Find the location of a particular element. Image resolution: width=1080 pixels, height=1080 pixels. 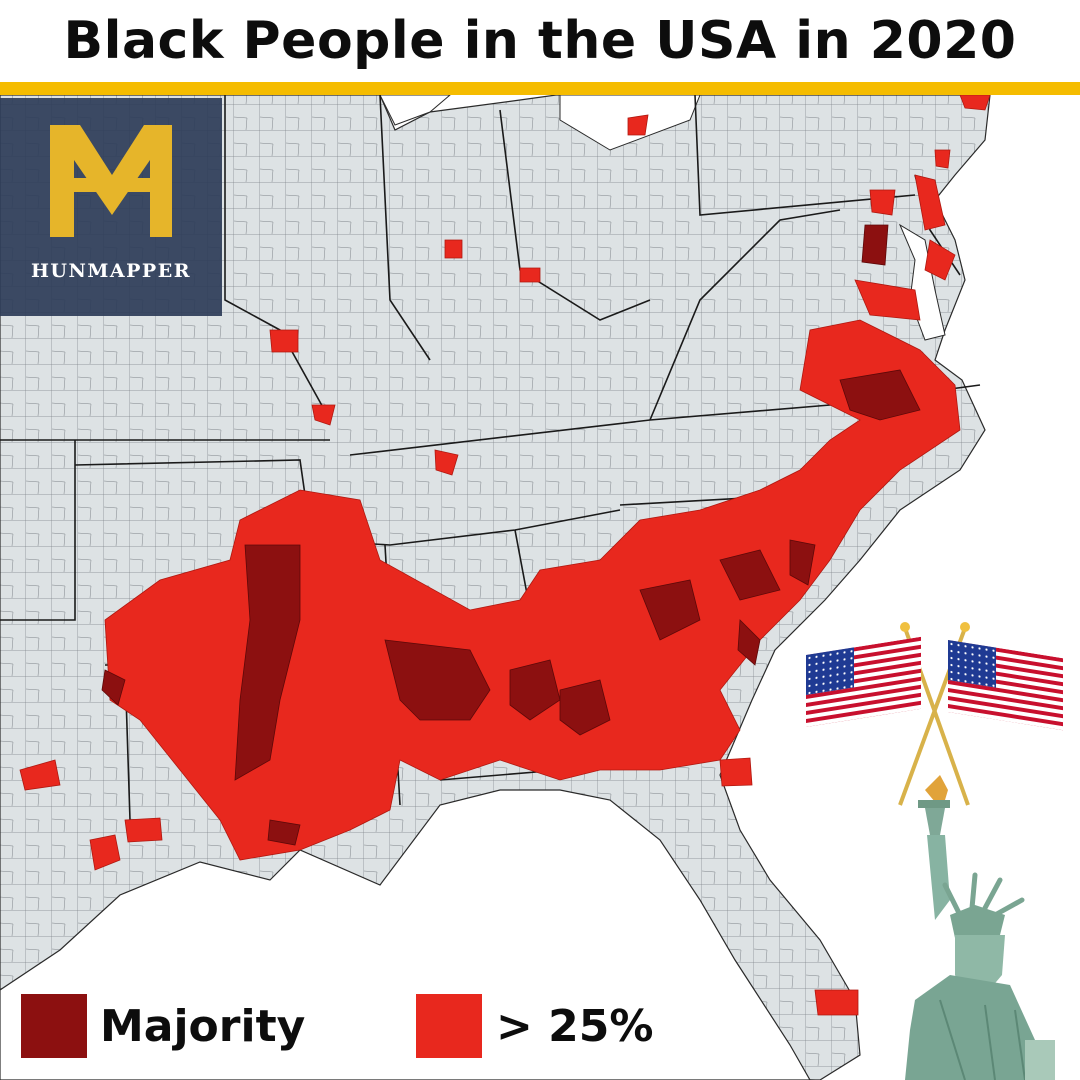

legend-majority-label: Majority is located at coordinates (203, 1026).